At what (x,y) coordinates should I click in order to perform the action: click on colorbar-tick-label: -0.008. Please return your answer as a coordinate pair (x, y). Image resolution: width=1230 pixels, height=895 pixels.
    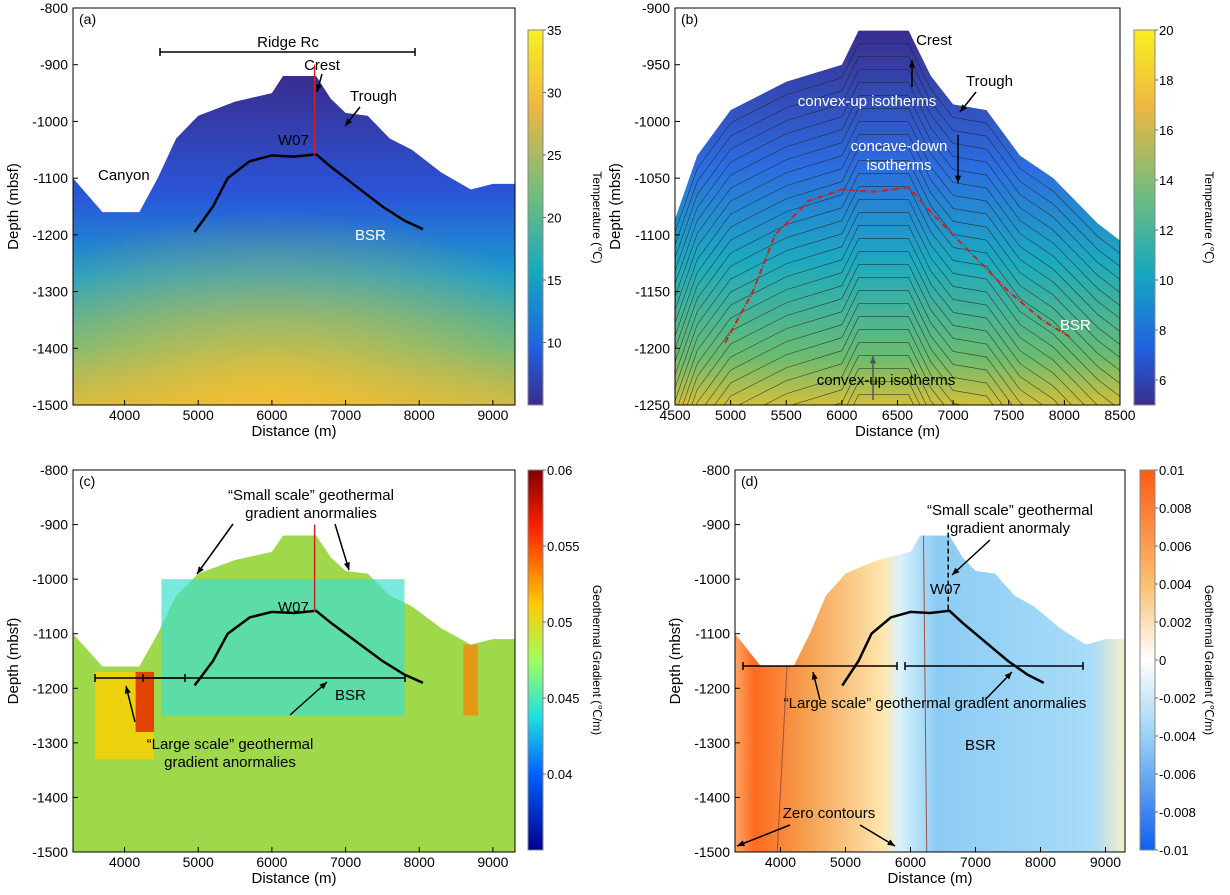
    Looking at the image, I should click on (1177, 812).